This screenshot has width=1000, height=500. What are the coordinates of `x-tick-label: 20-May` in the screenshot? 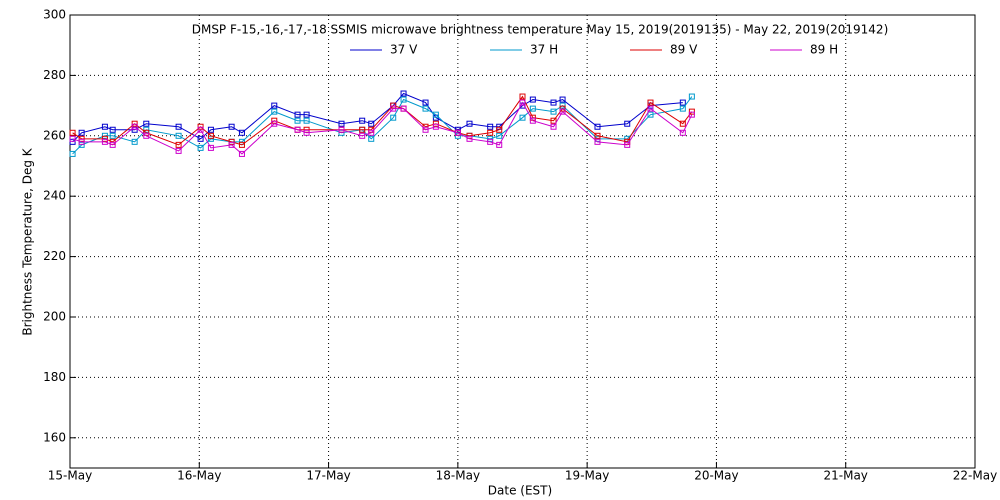 It's located at (716, 476).